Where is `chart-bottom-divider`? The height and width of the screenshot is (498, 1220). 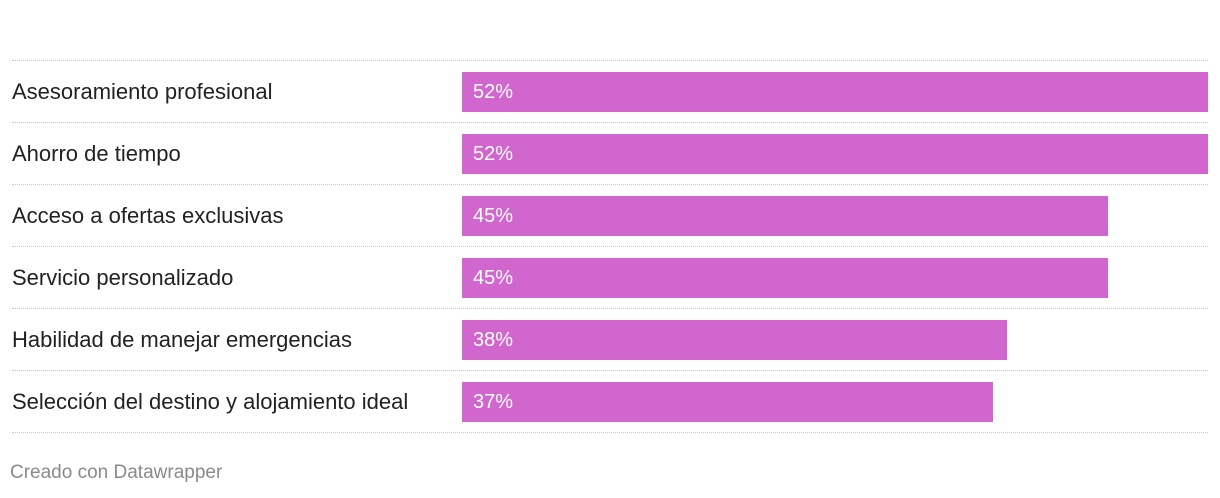
chart-bottom-divider is located at coordinates (610, 432).